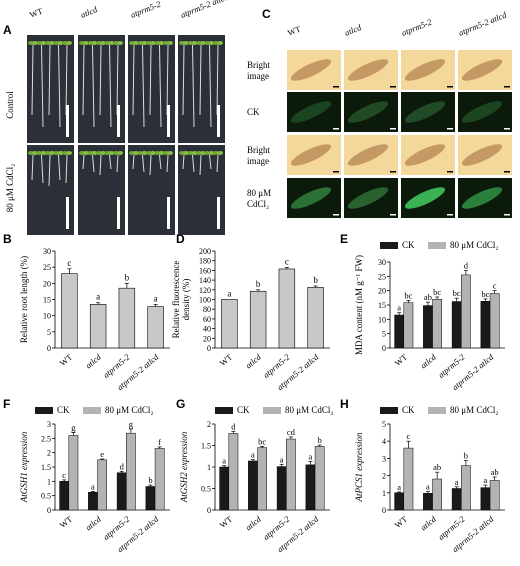  Describe the element at coordinates (207, 309) in the screenshot. I see `y-tick-label: 80` at that location.